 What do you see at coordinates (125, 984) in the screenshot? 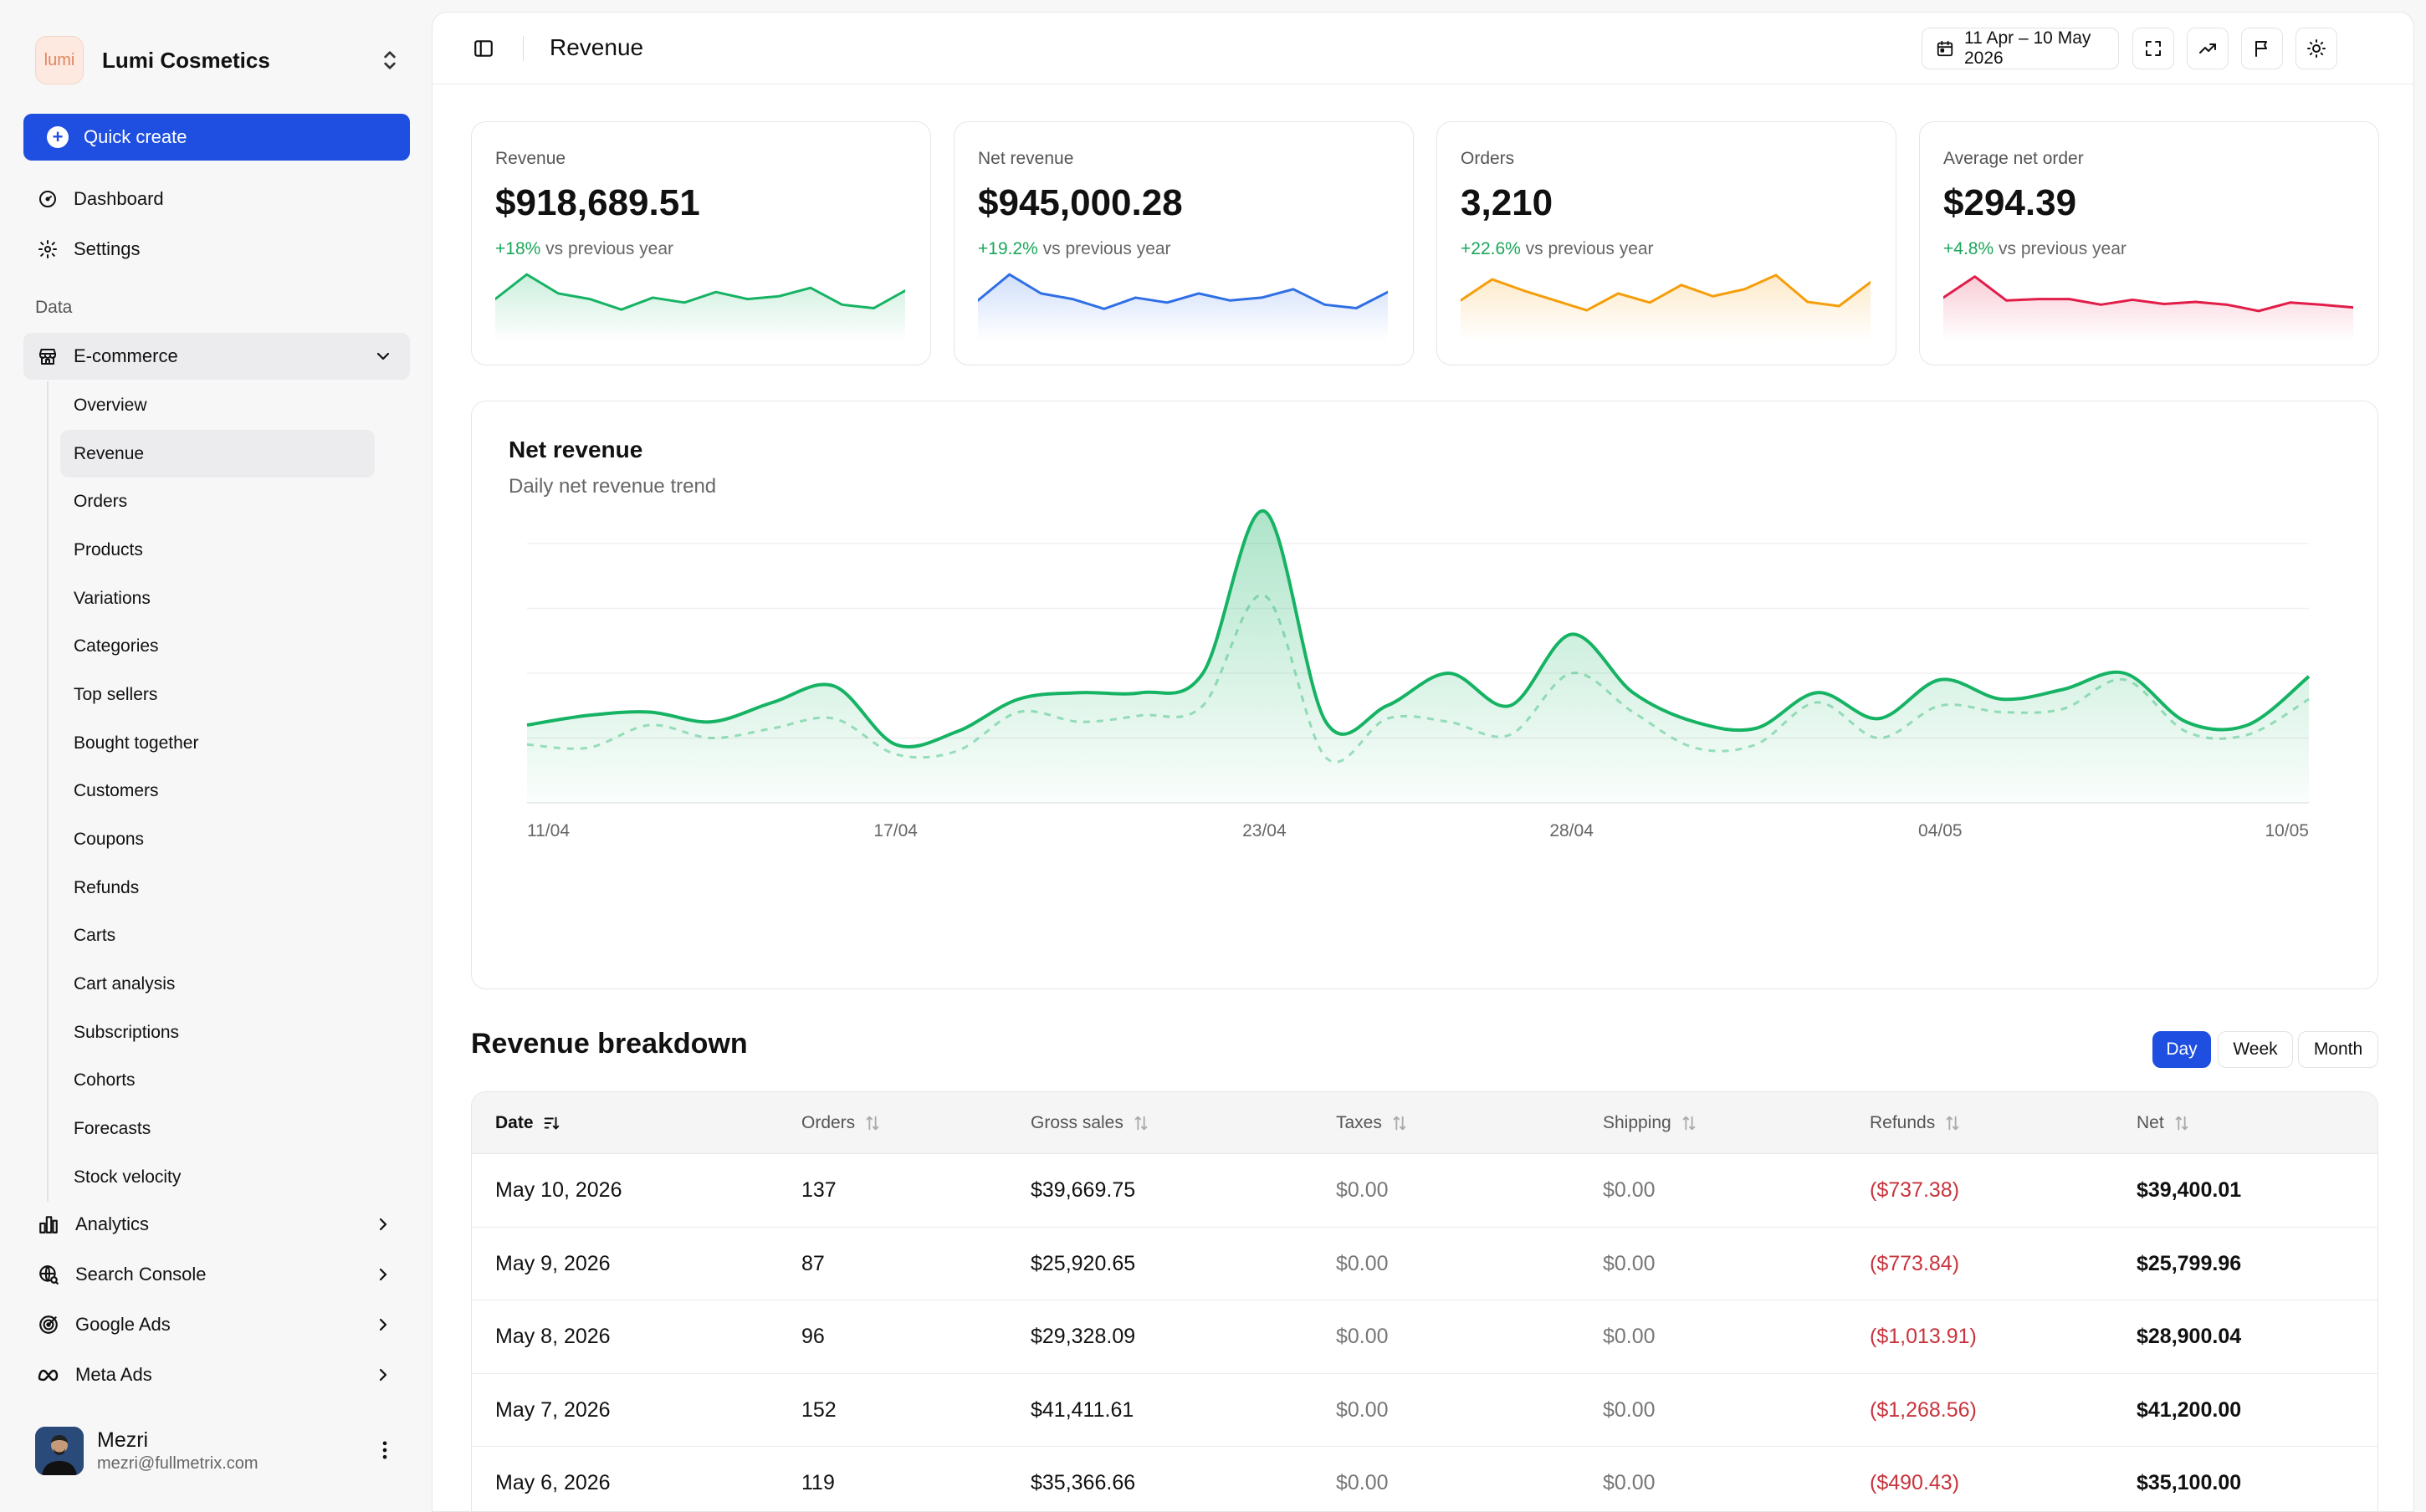
I see `sidebar-item-cart-analysis: Cart analysis` at bounding box center [125, 984].